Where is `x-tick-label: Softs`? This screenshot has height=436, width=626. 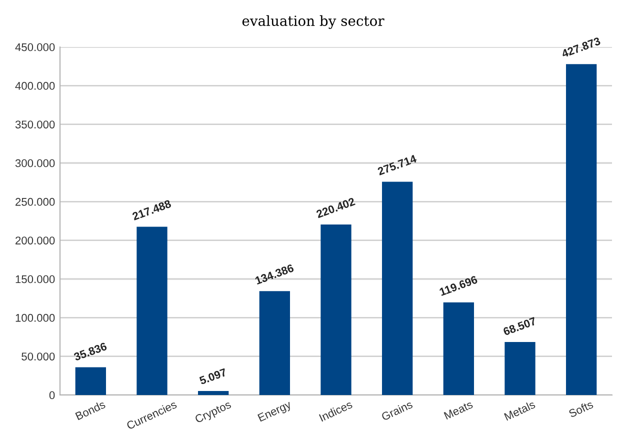
x-tick-label: Softs is located at coordinates (581, 409).